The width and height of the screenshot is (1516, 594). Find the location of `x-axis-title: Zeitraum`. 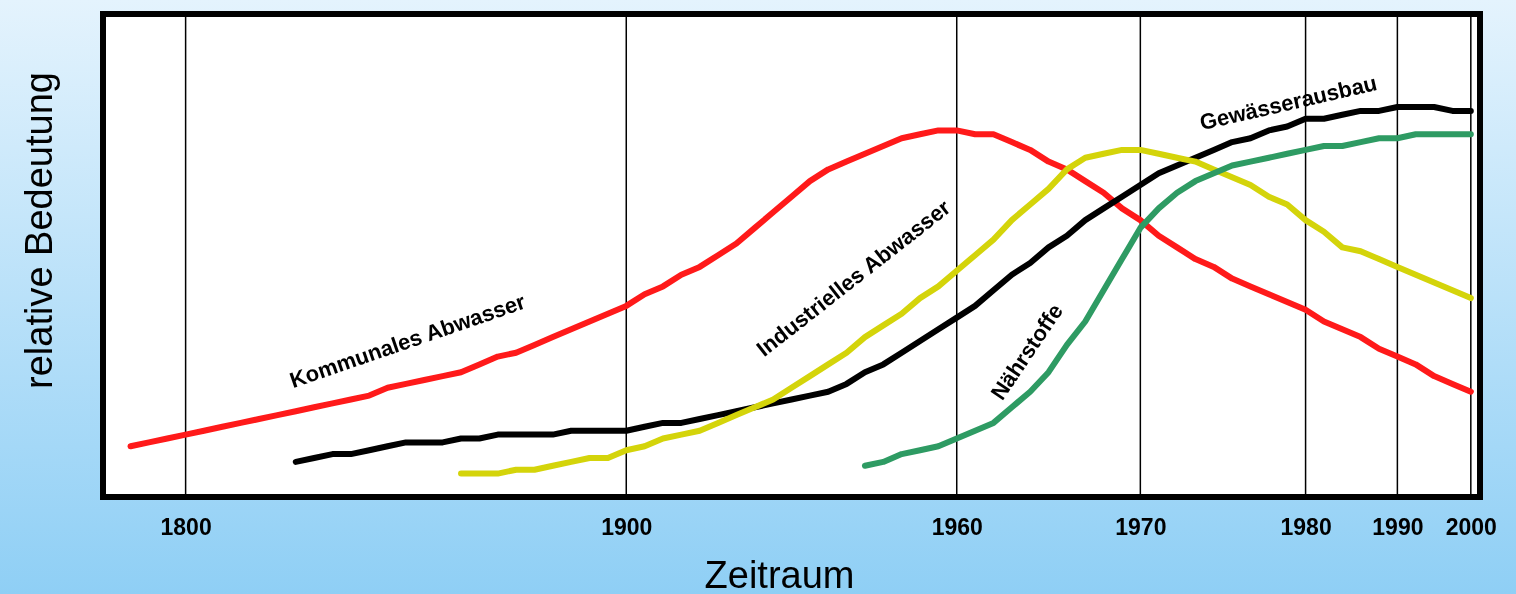

x-axis-title: Zeitraum is located at coordinates (779, 574).